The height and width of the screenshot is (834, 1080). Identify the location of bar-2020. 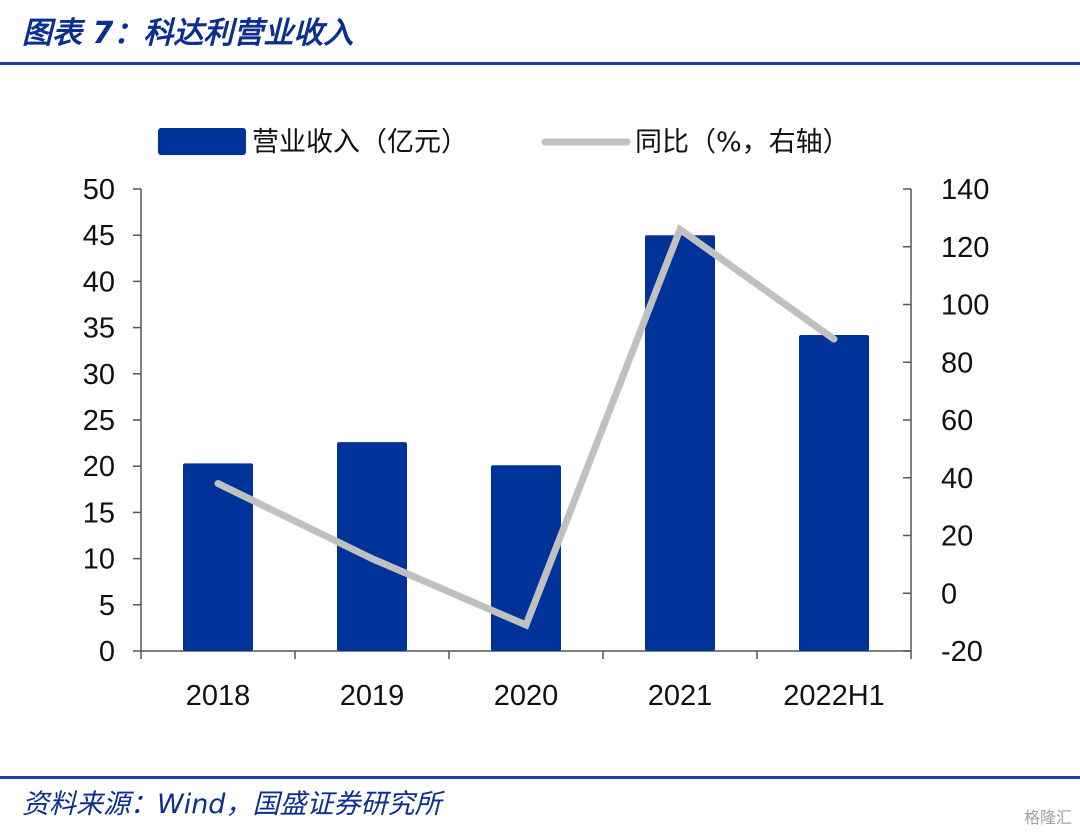
(526, 558).